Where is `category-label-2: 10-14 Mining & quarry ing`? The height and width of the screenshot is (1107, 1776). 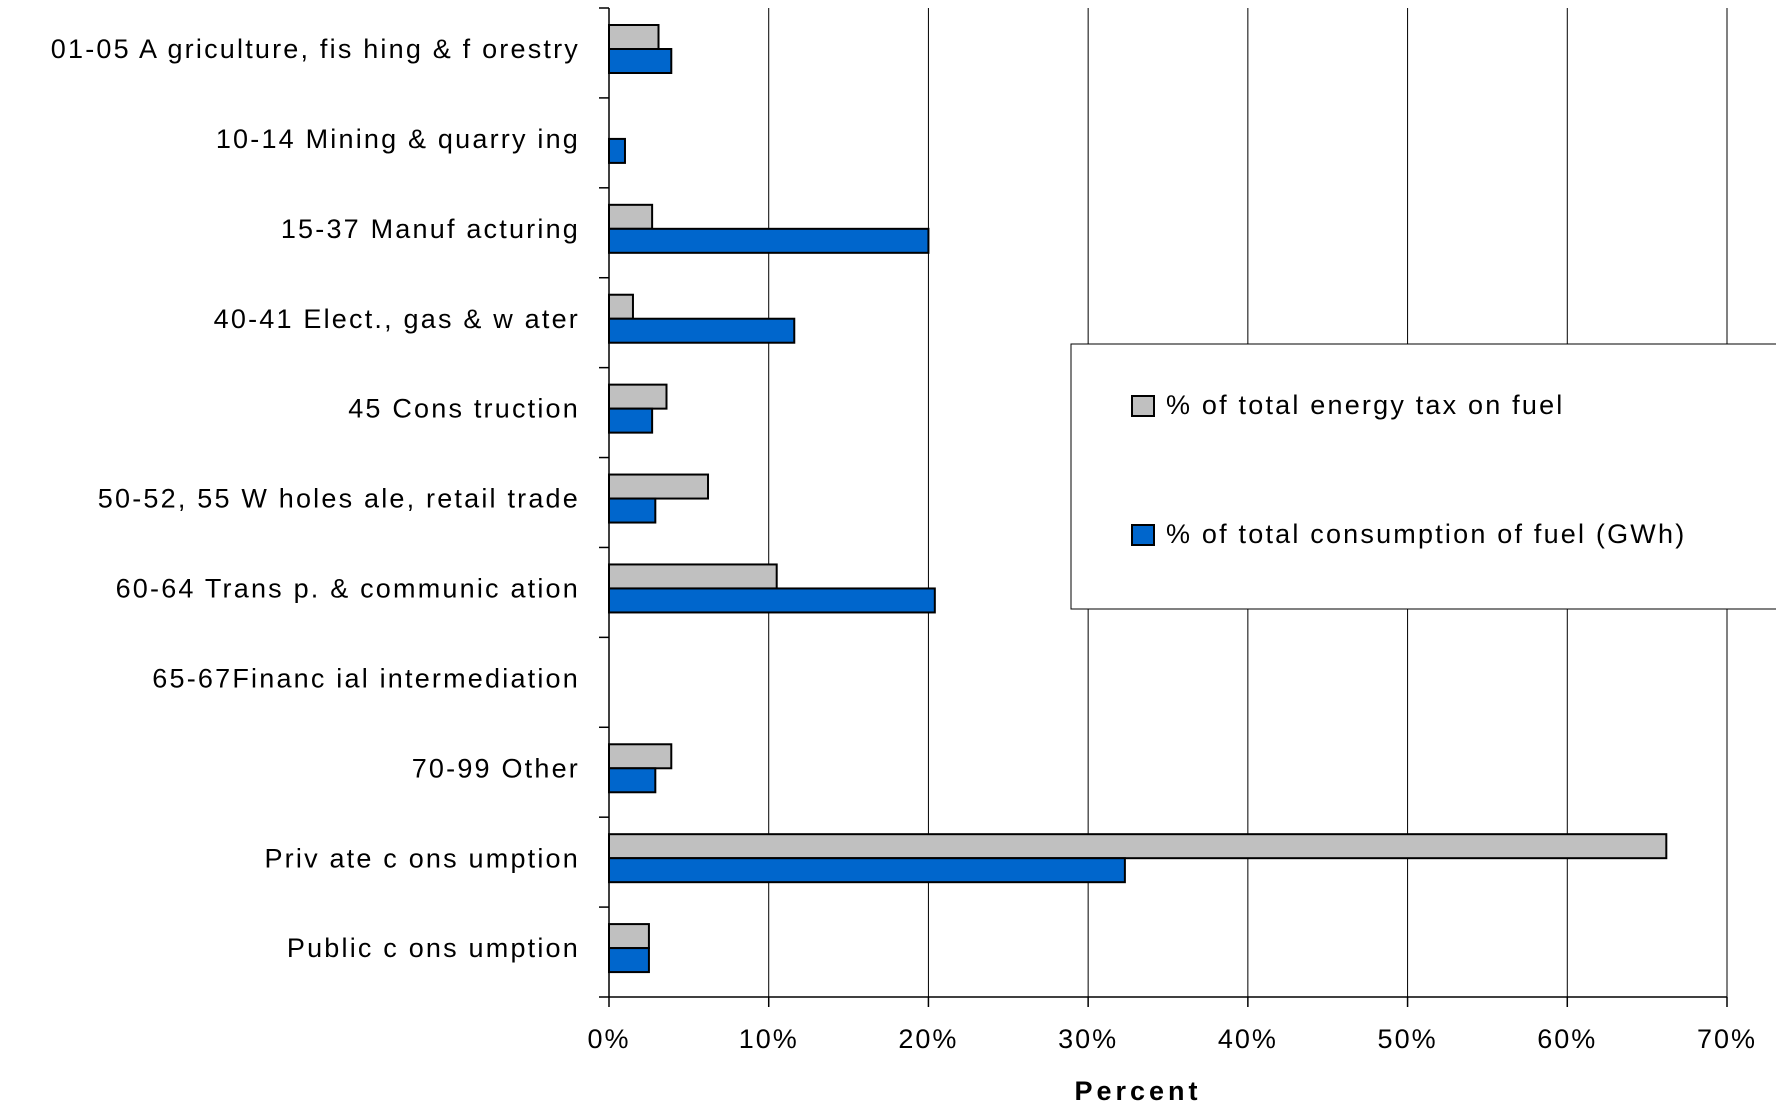
category-label-2: 10-14 Mining & quarry ing is located at coordinates (398, 139).